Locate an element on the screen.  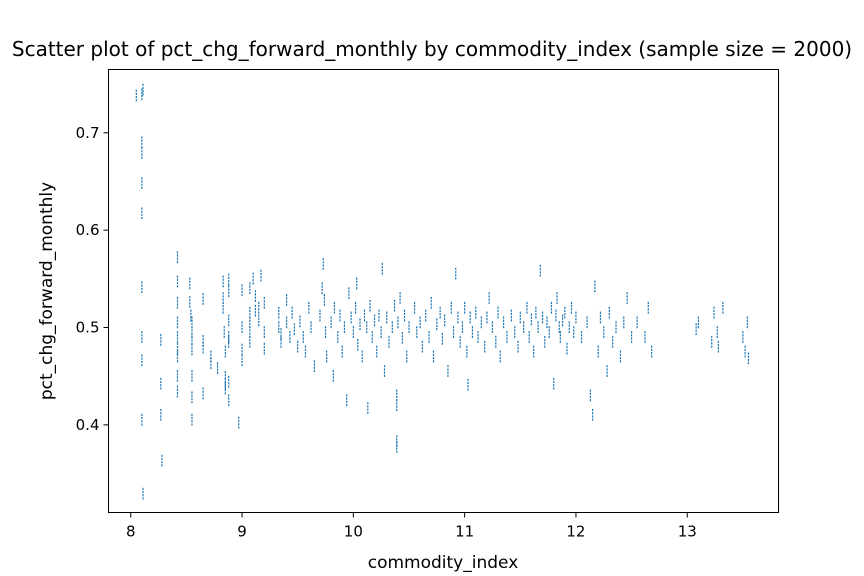
x-tick-label: 10 is located at coordinates (353, 532).